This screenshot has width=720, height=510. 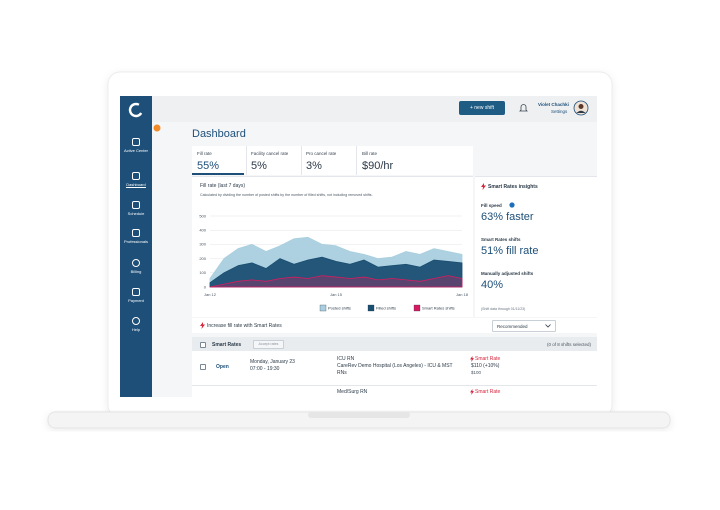 What do you see at coordinates (352, 392) in the screenshot?
I see `shift-role: Med/Surg RN` at bounding box center [352, 392].